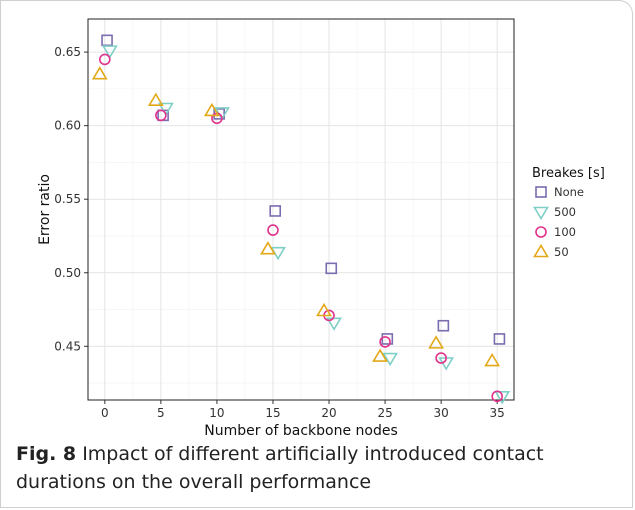 This screenshot has height=510, width=635. What do you see at coordinates (67, 52) in the screenshot?
I see `y-tick-label: 0.65` at bounding box center [67, 52].